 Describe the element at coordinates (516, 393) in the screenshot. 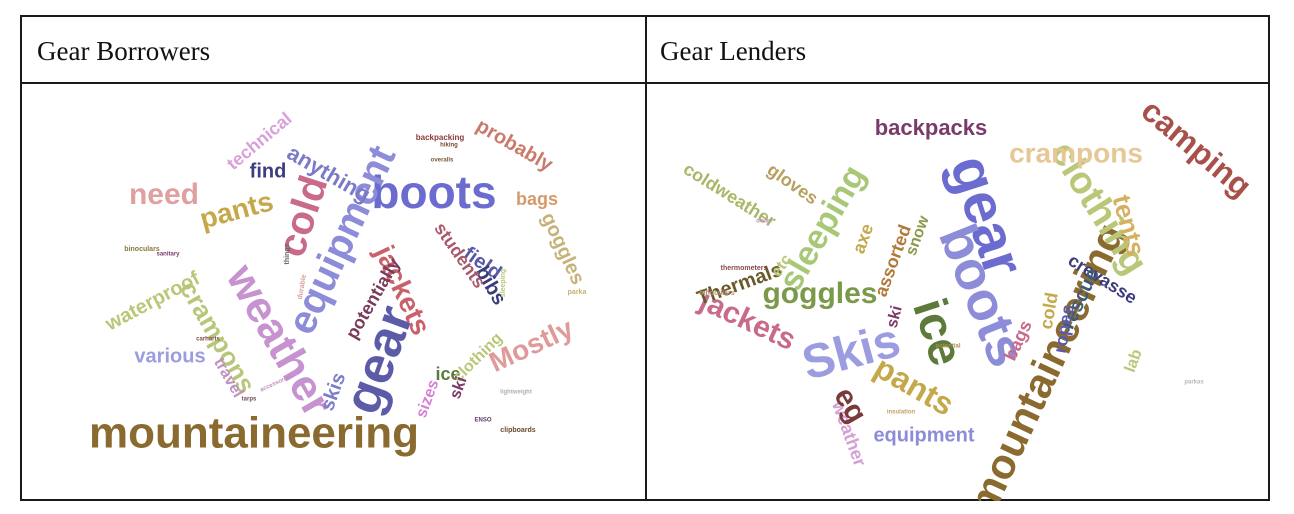

I see `borrowers-word-lightweight: lightweight` at that location.